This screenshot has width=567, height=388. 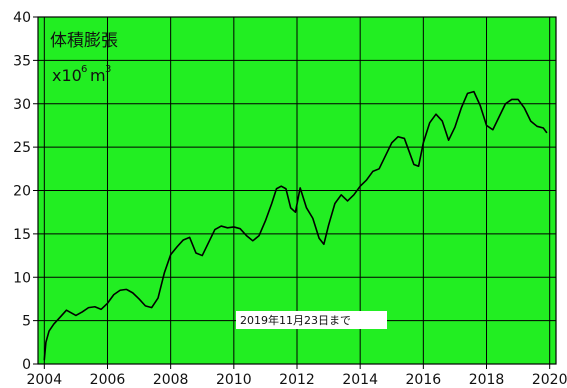 What do you see at coordinates (297, 380) in the screenshot?
I see `x-tick-label: 2012` at bounding box center [297, 380].